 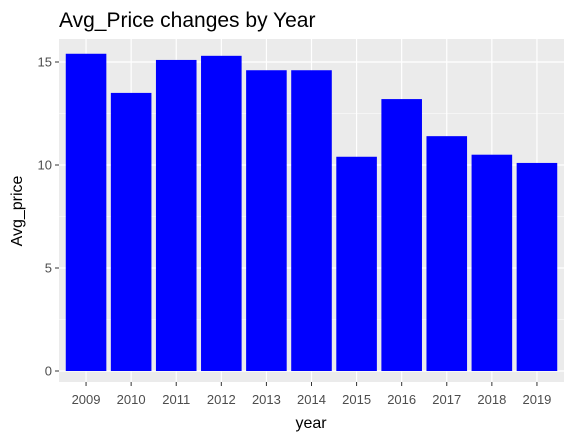 I want to click on y-tick-label: 0, so click(x=48, y=371).